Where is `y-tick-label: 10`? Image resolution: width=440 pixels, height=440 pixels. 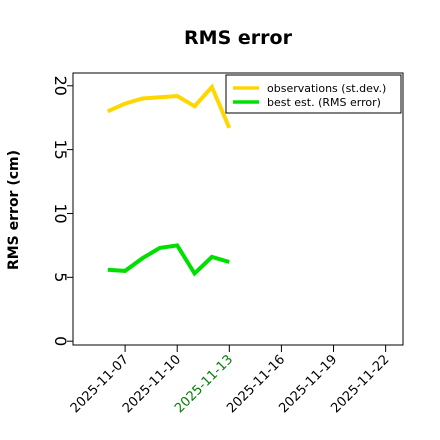 y-tick-label: 10 is located at coordinates (60, 213).